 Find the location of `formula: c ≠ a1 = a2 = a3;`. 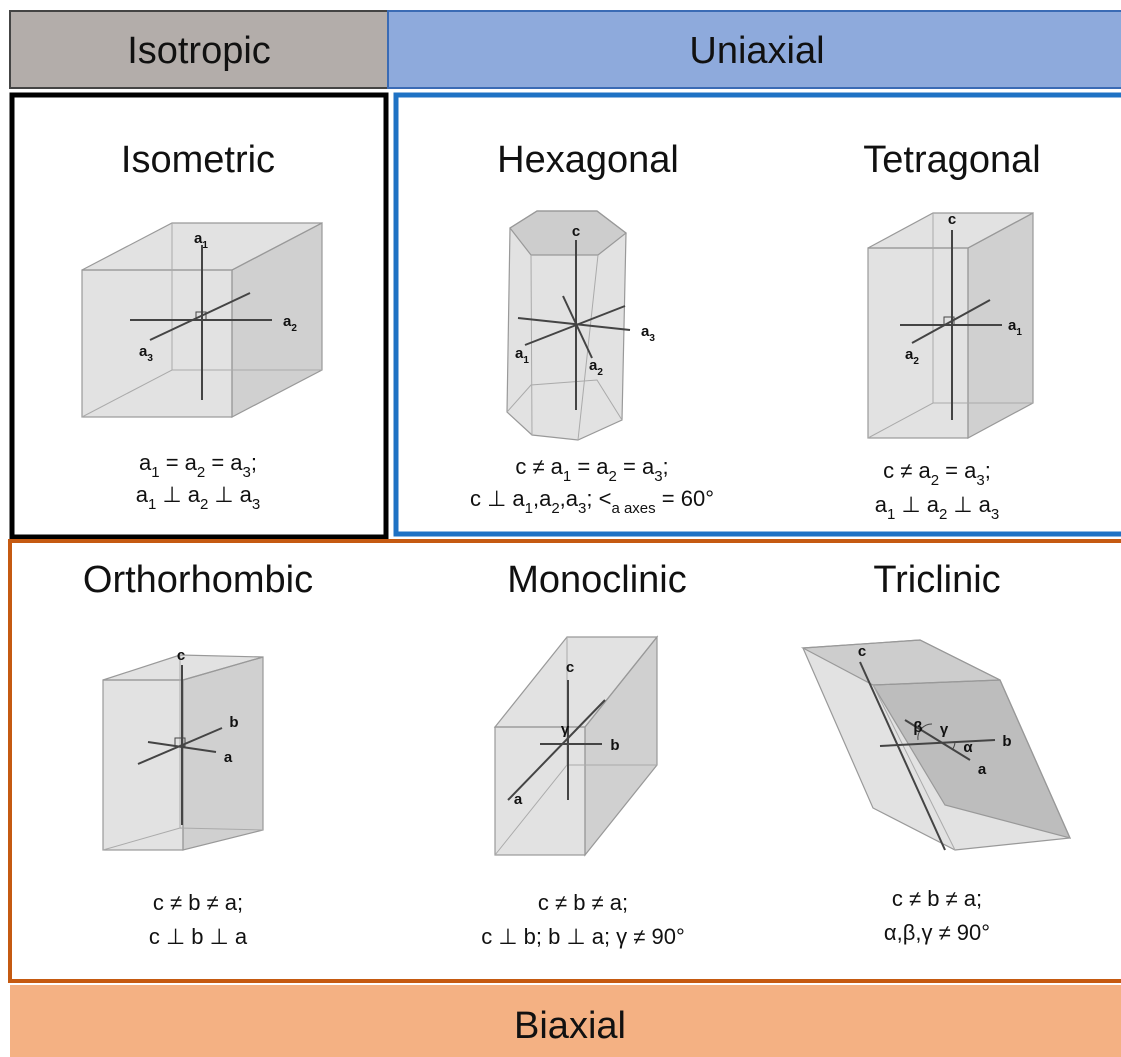

formula: c ≠ a1 = a2 = a3; is located at coordinates (591, 469).